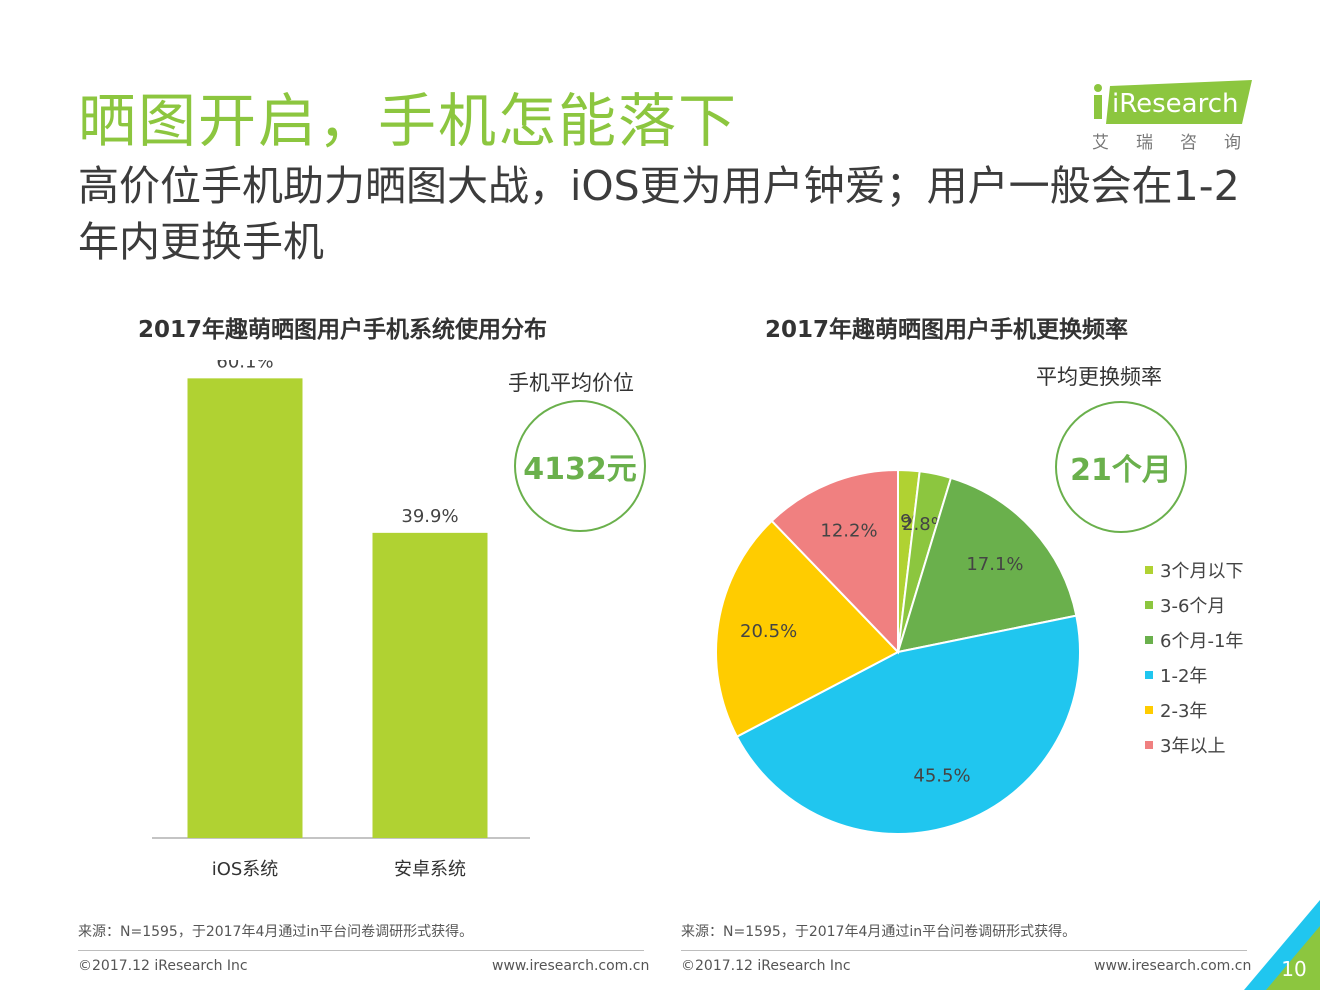  Describe the element at coordinates (994, 564) in the screenshot. I see `pie-value-label: 17.1%` at that location.